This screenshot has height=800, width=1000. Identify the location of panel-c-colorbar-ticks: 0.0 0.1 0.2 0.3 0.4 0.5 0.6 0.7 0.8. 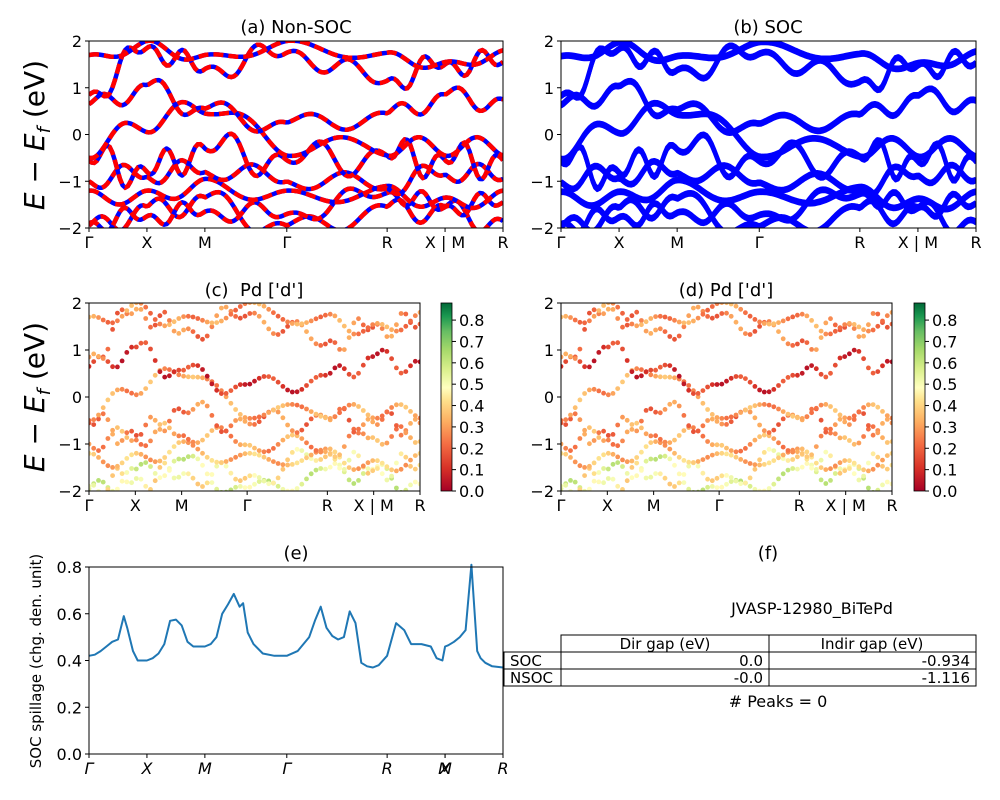
(468, 406).